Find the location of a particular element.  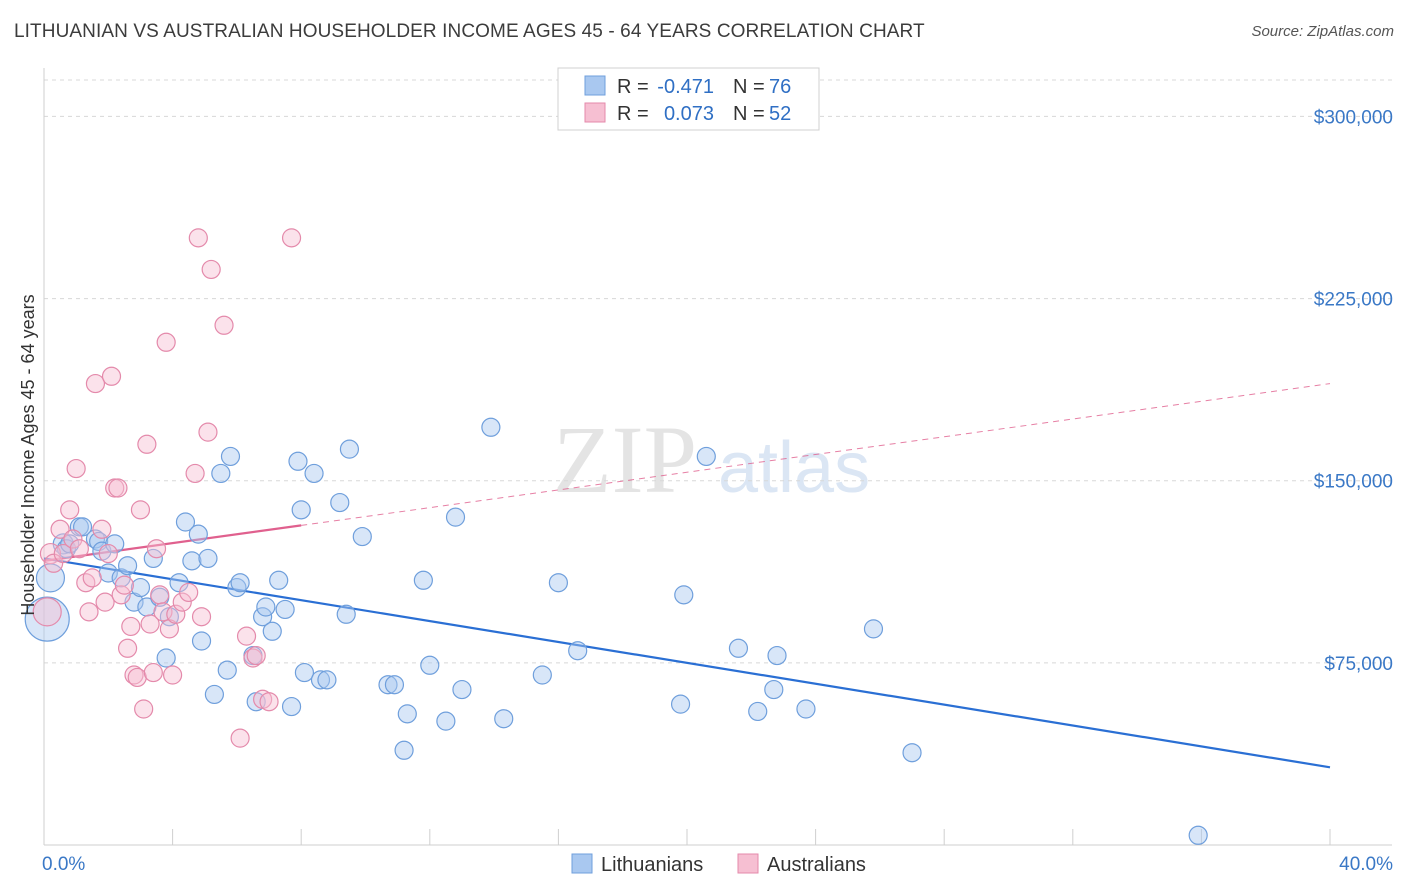

x-tick-label: 40.0% is located at coordinates (1366, 864).